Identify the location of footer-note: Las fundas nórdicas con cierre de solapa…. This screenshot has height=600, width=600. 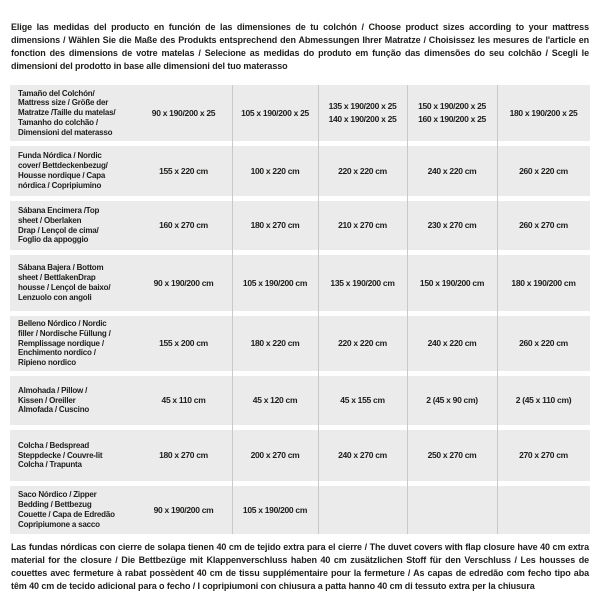
(300, 566).